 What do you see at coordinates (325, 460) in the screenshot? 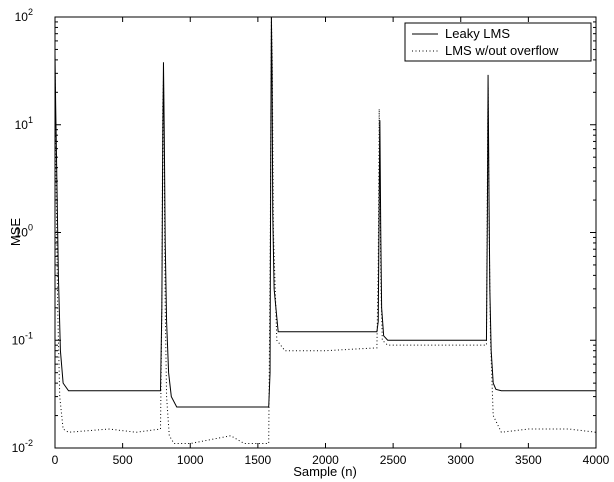
I see `x-tick-label: 2000` at bounding box center [325, 460].